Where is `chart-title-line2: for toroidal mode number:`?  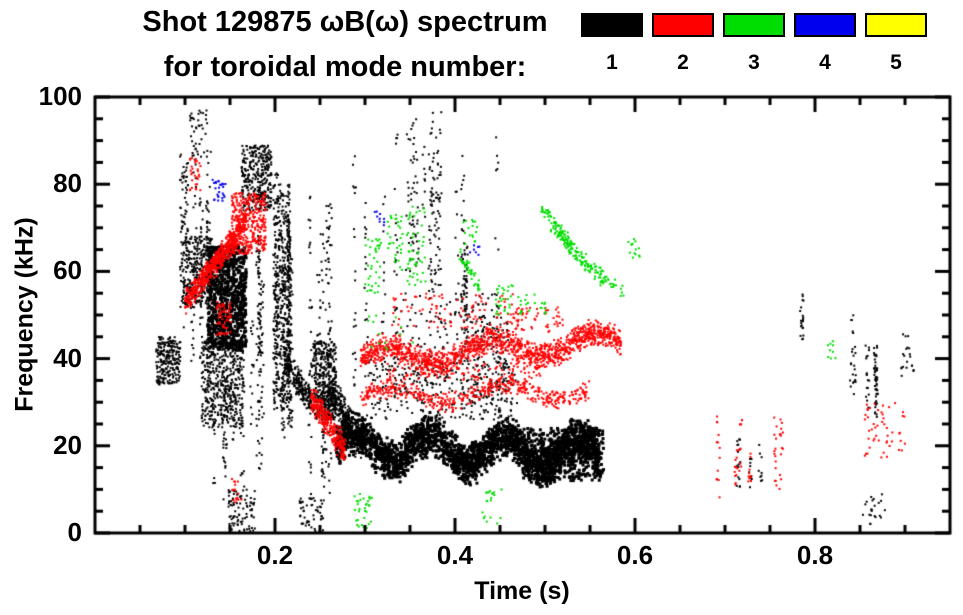 chart-title-line2: for toroidal mode number: is located at coordinates (345, 66).